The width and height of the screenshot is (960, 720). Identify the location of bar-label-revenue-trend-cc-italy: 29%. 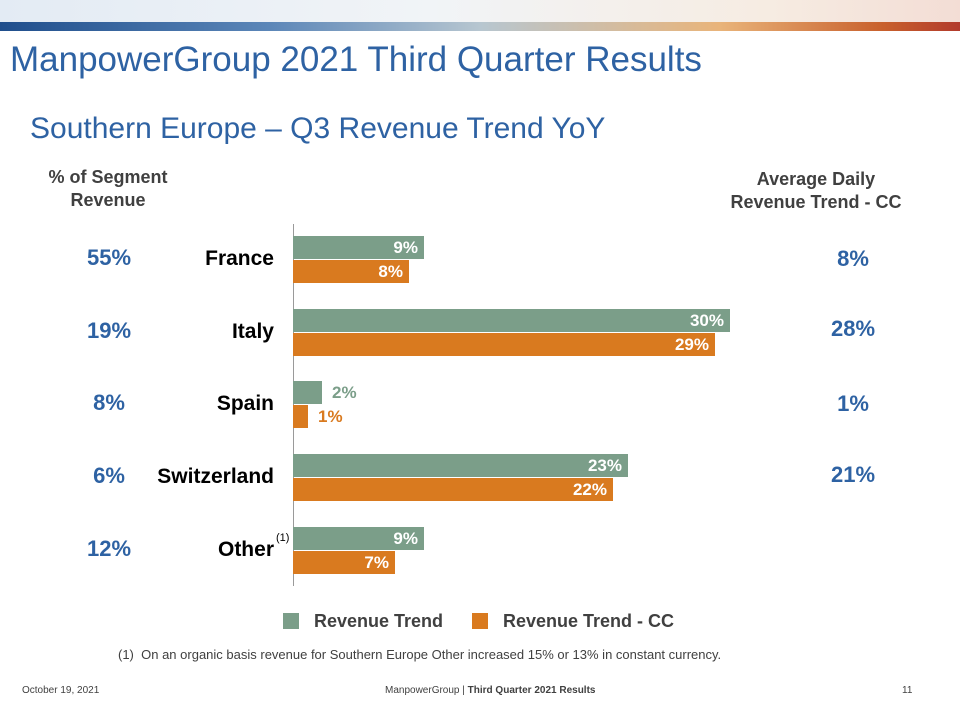
(691, 344).